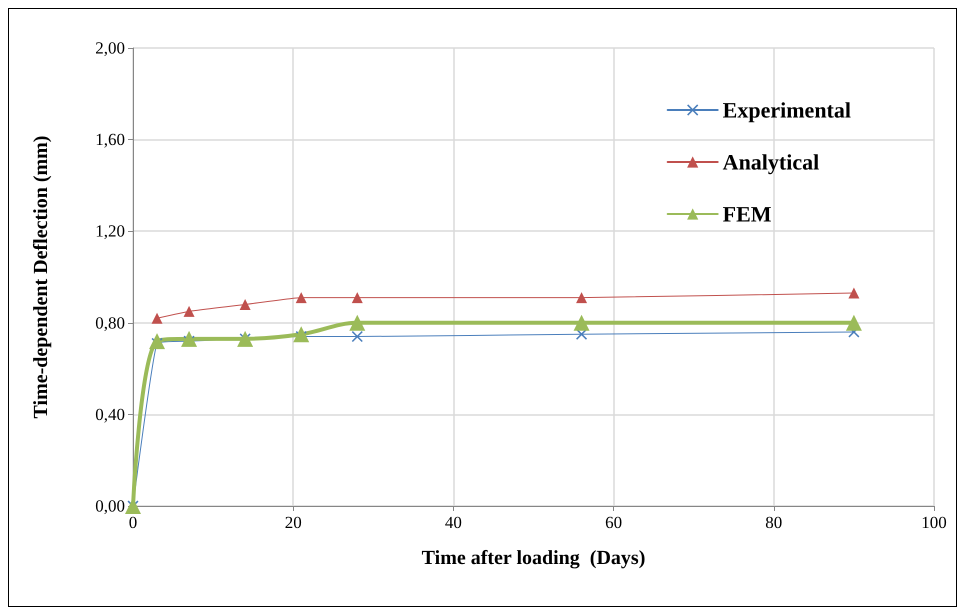 The image size is (965, 615). Describe the element at coordinates (613, 522) in the screenshot. I see `x-tick-label: 60` at that location.